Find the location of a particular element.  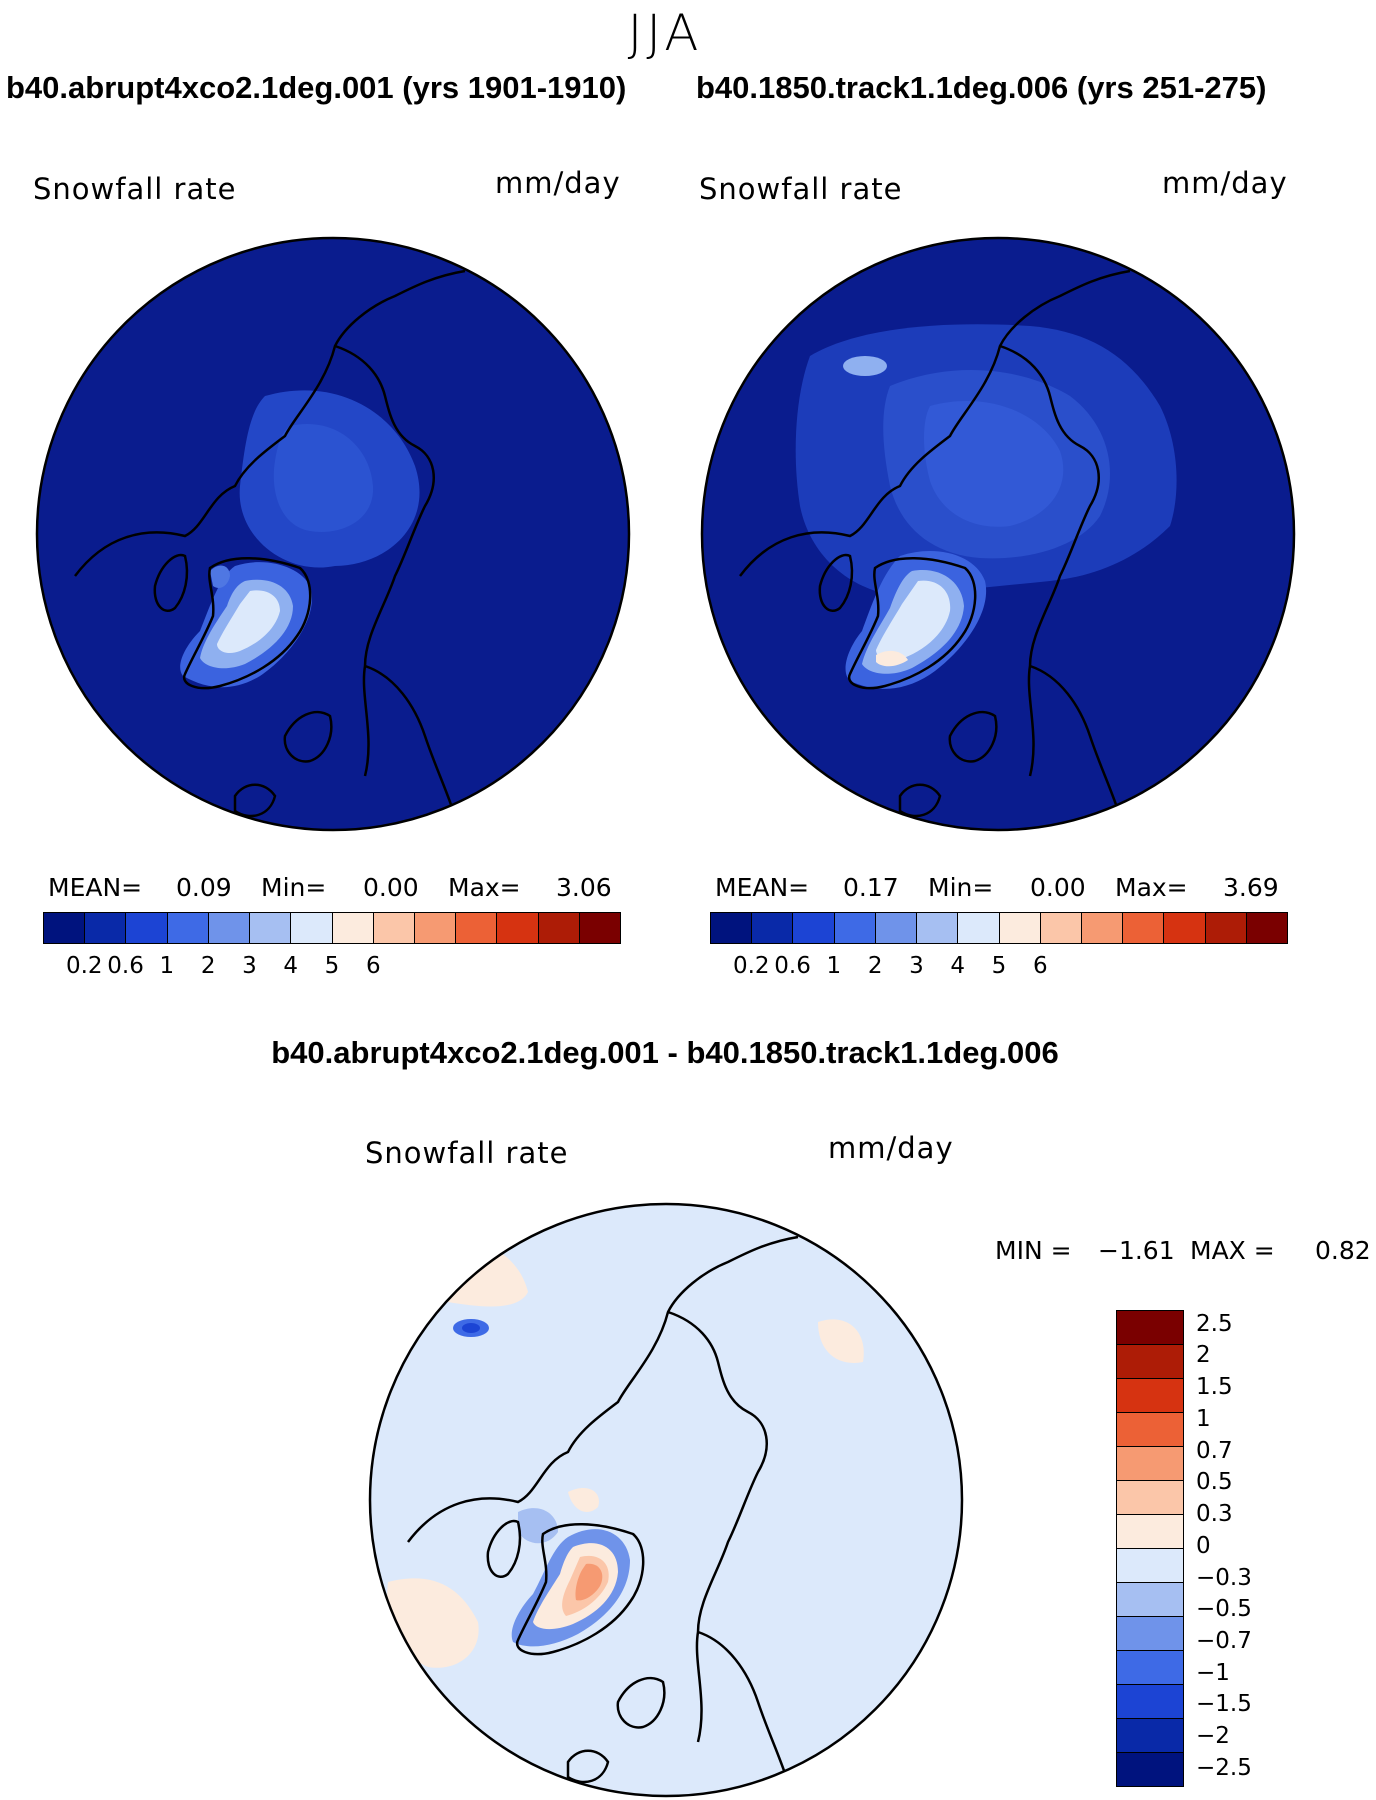

panel-3-colorbar-tick-label: −1.5 is located at coordinates (1224, 1704).